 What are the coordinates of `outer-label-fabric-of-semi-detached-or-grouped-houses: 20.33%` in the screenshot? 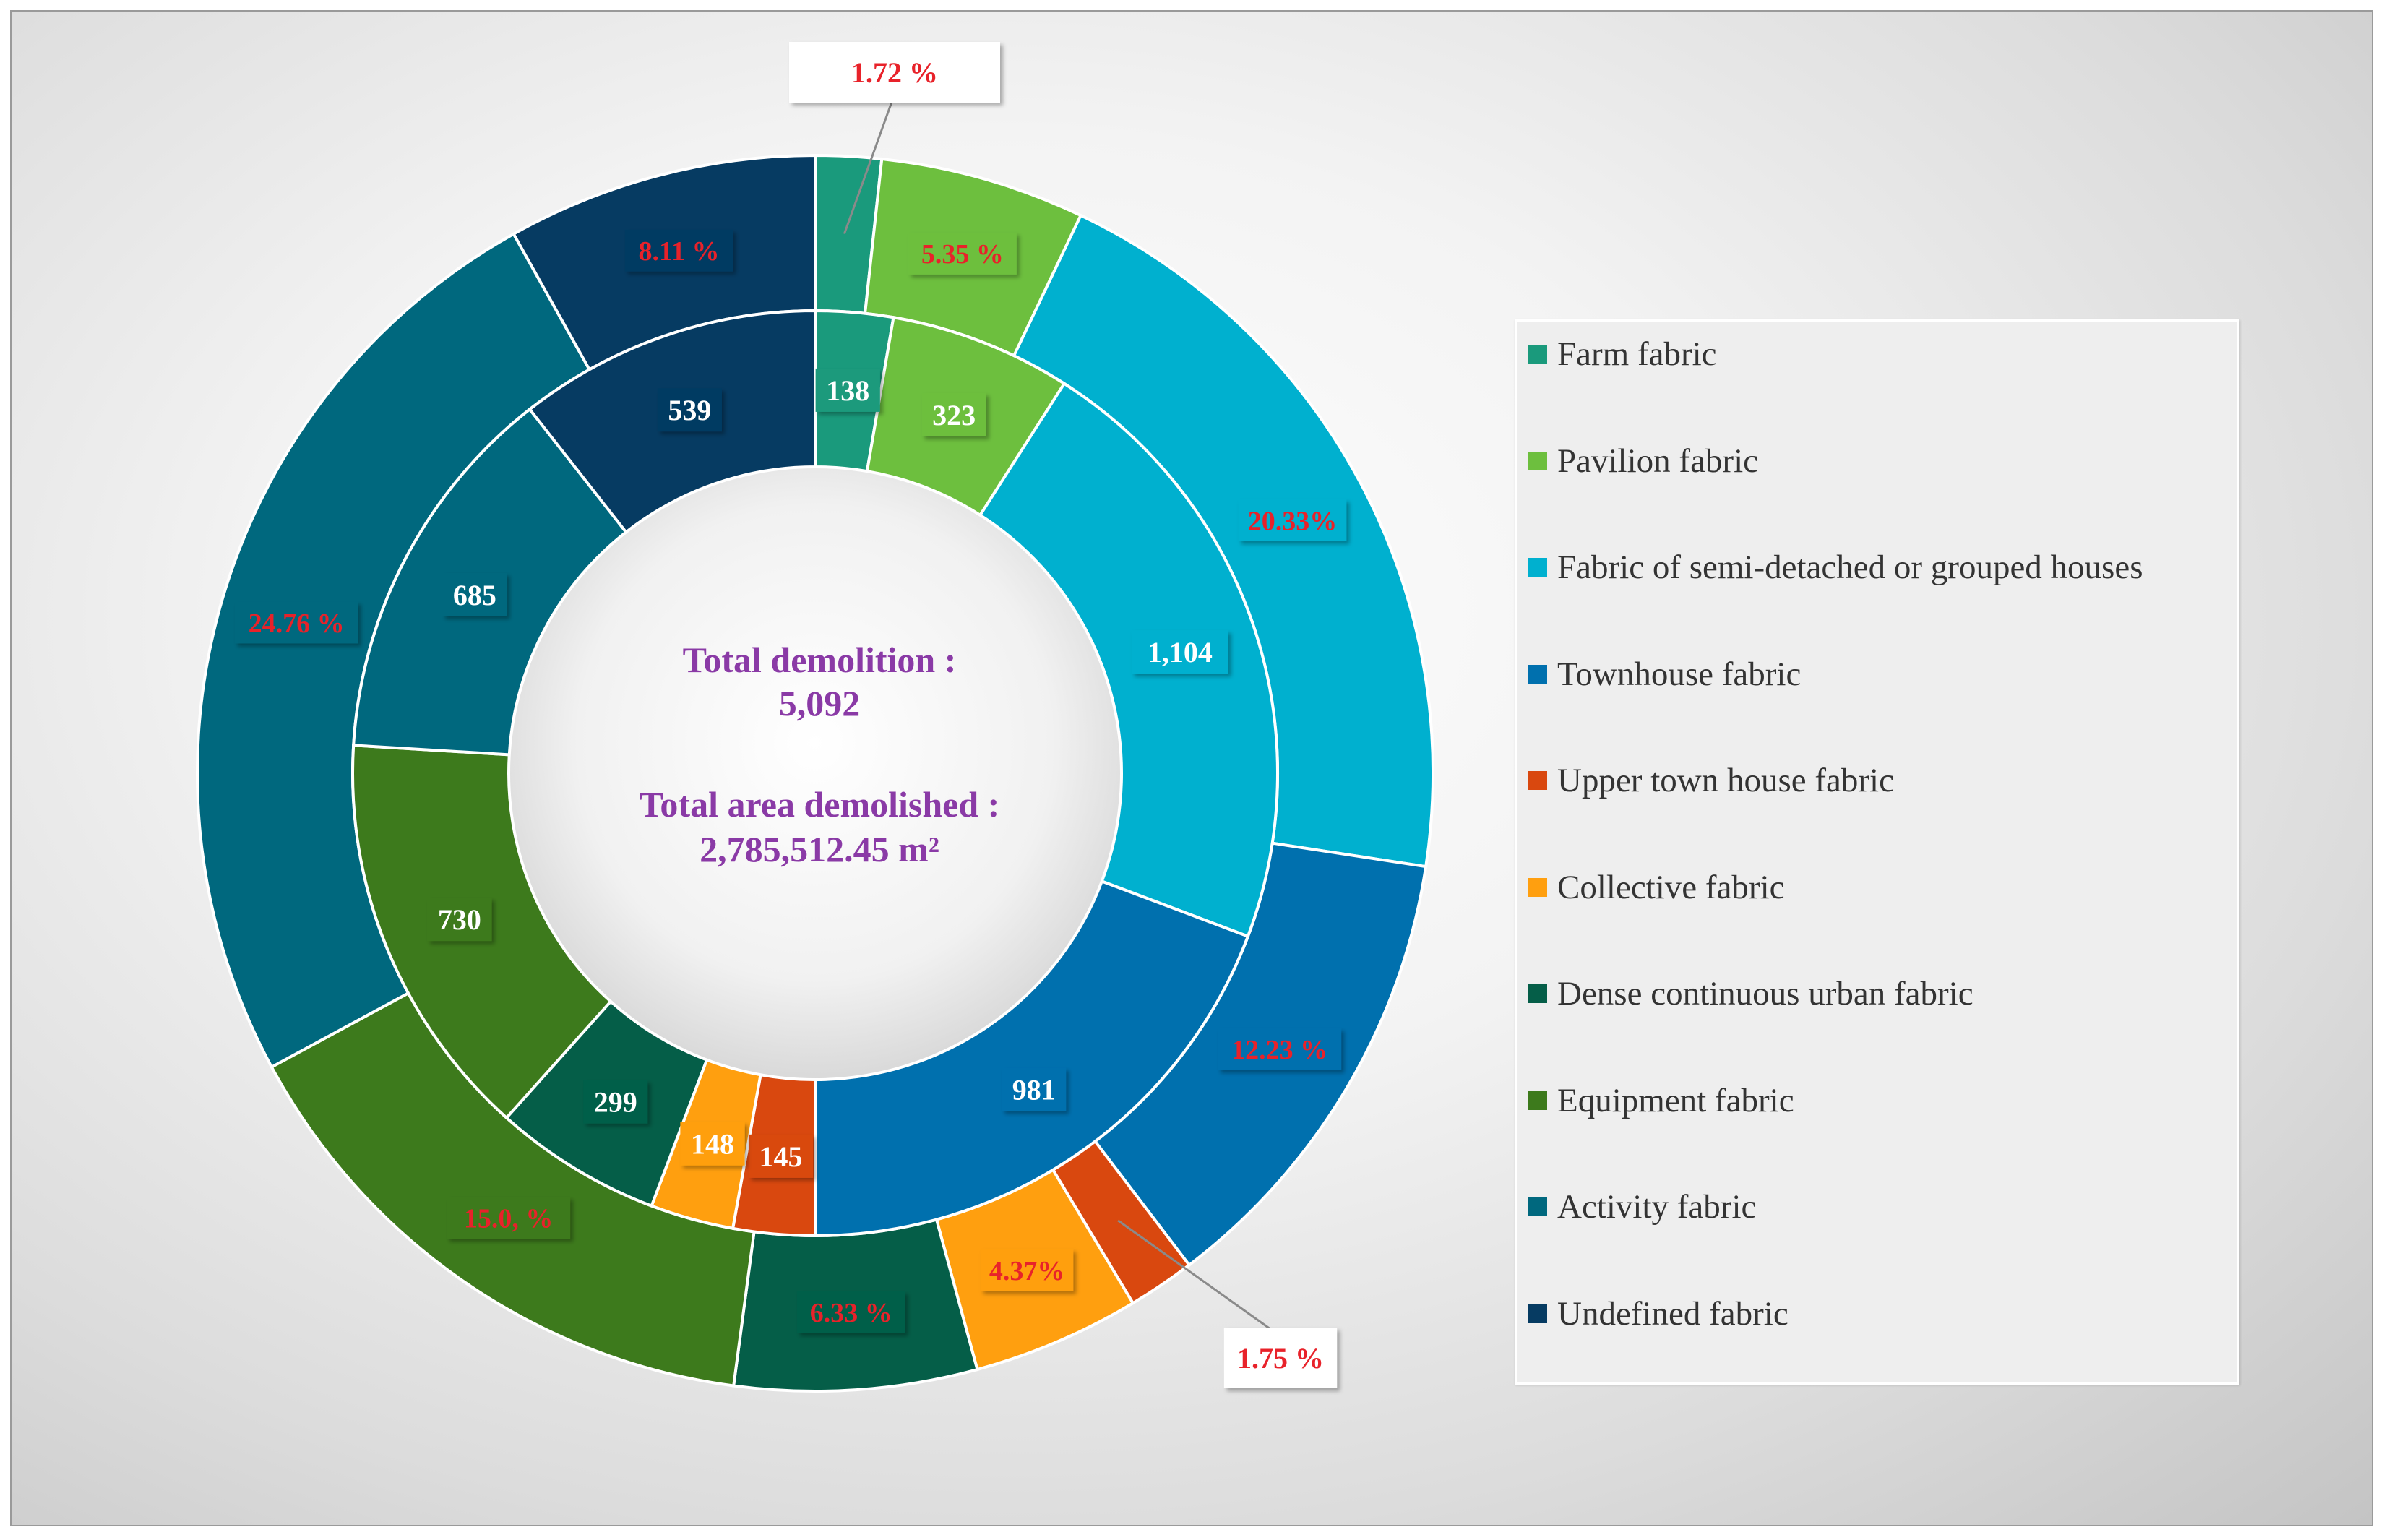 It's located at (1293, 521).